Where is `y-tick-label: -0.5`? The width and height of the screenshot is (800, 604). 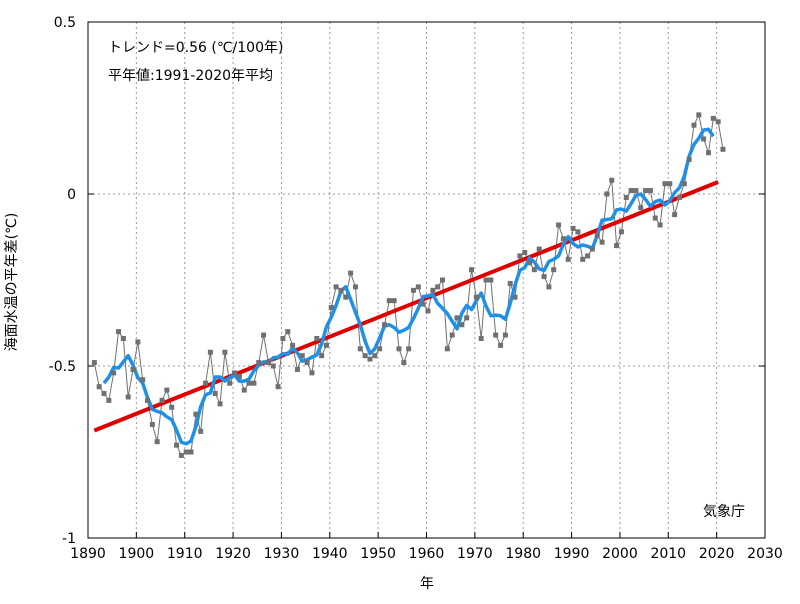 y-tick-label: -0.5 is located at coordinates (62, 367).